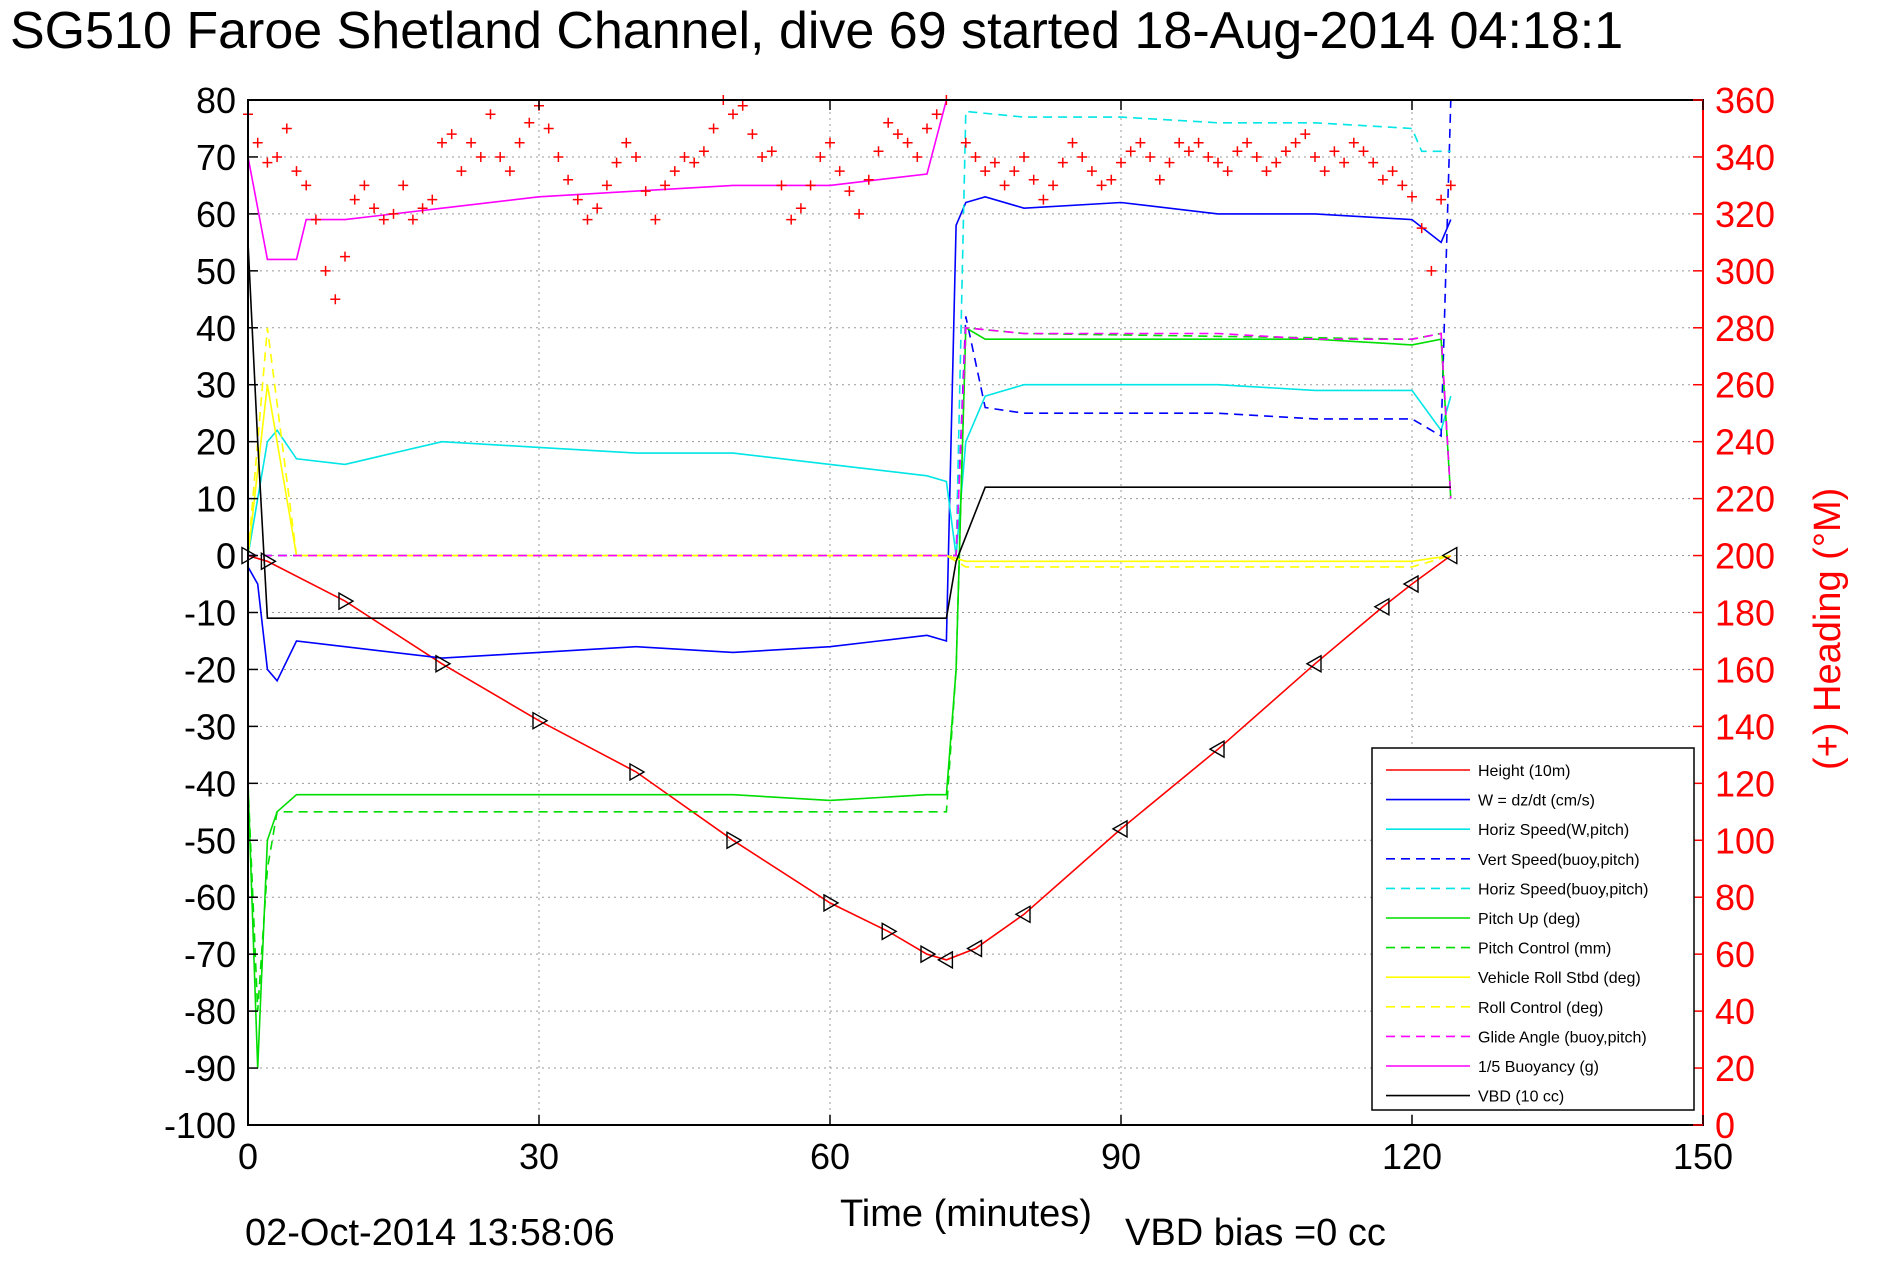 This screenshot has height=1262, width=1891. What do you see at coordinates (210, 726) in the screenshot?
I see `left-y-tick-label: -30` at bounding box center [210, 726].